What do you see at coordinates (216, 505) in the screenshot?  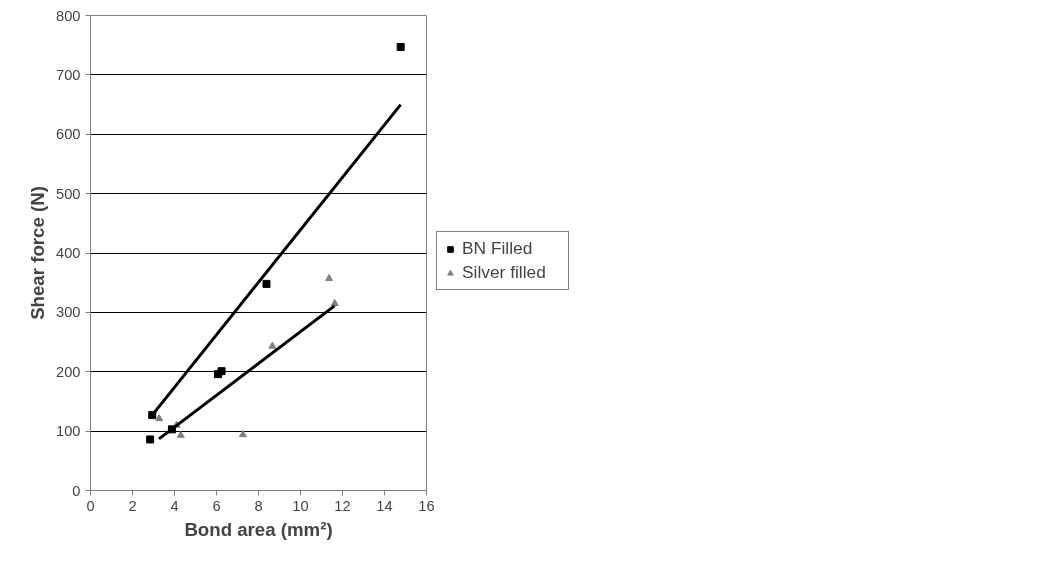 I see `x-tick-label: 6` at bounding box center [216, 505].